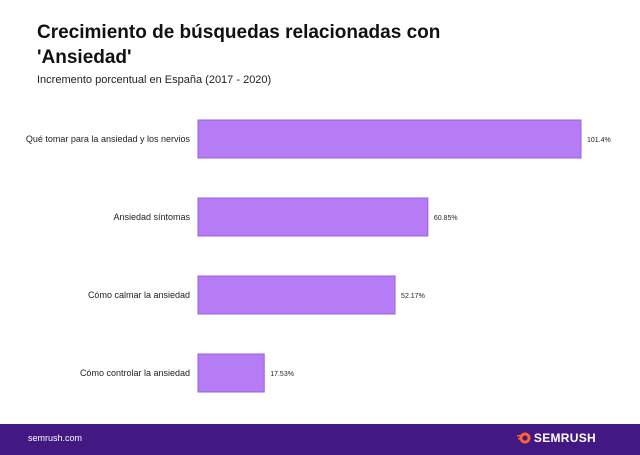  What do you see at coordinates (599, 140) in the screenshot?
I see `value-label: 101.4%` at bounding box center [599, 140].